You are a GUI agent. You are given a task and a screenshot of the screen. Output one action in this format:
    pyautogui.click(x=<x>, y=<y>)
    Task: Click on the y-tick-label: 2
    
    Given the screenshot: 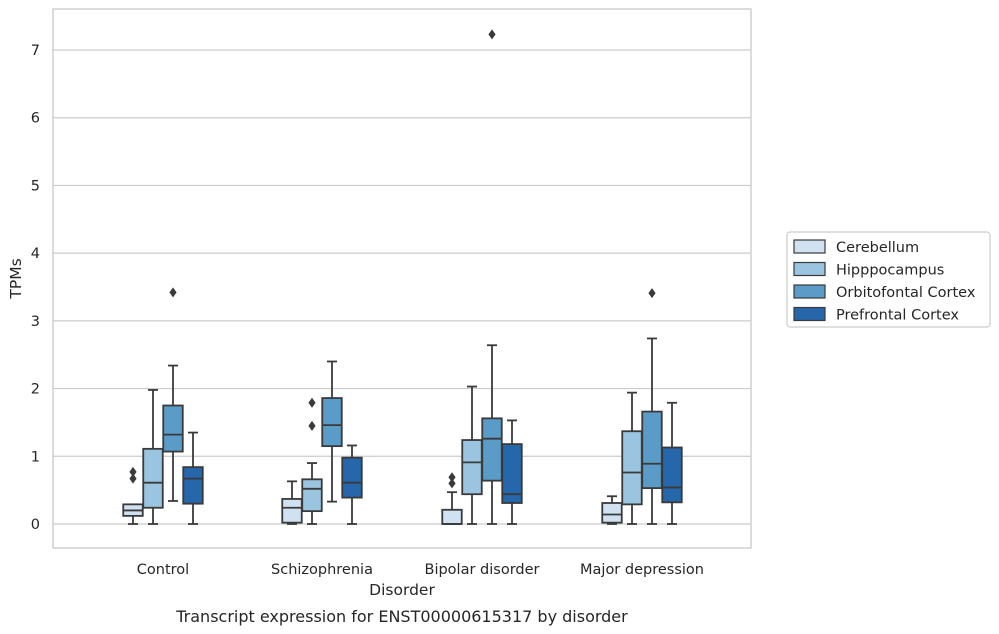 What is the action you would take?
    pyautogui.click(x=35, y=390)
    